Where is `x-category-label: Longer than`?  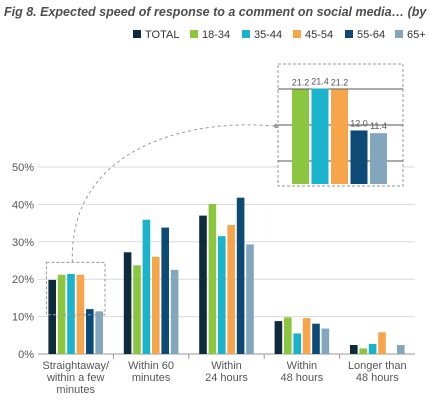 x-category-label: Longer than is located at coordinates (377, 366).